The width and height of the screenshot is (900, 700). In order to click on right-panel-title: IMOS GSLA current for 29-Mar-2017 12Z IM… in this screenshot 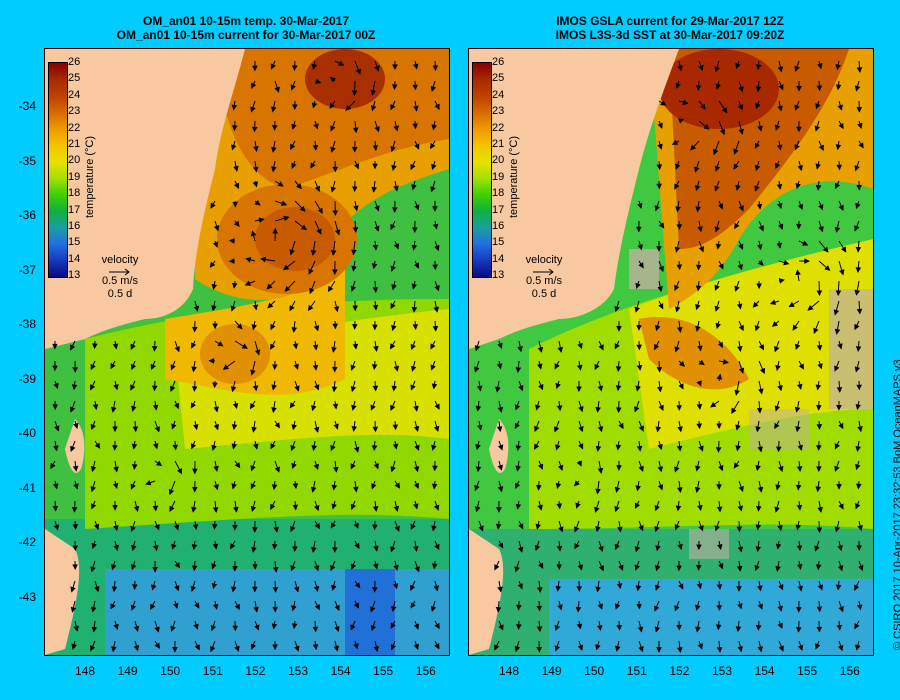, I will do `click(670, 28)`.